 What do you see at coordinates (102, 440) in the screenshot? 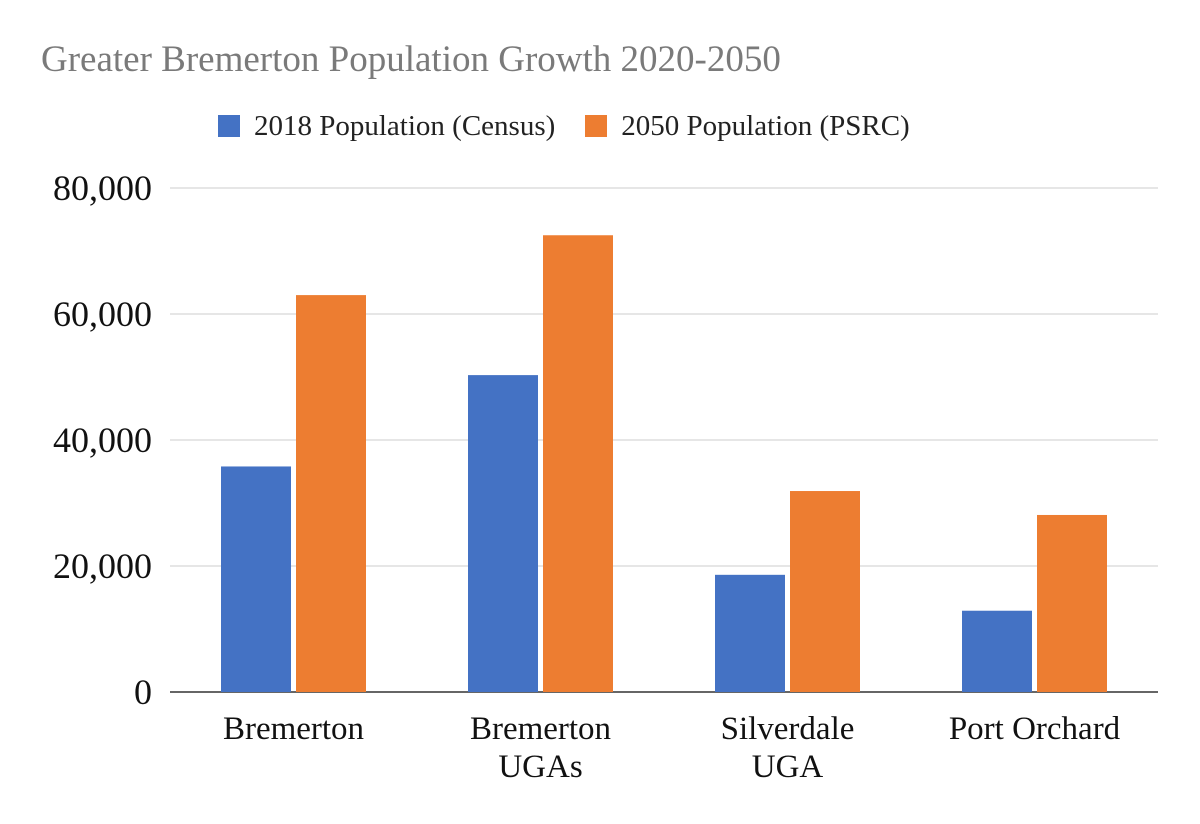
I see `y-tick-label: 40,000` at bounding box center [102, 440].